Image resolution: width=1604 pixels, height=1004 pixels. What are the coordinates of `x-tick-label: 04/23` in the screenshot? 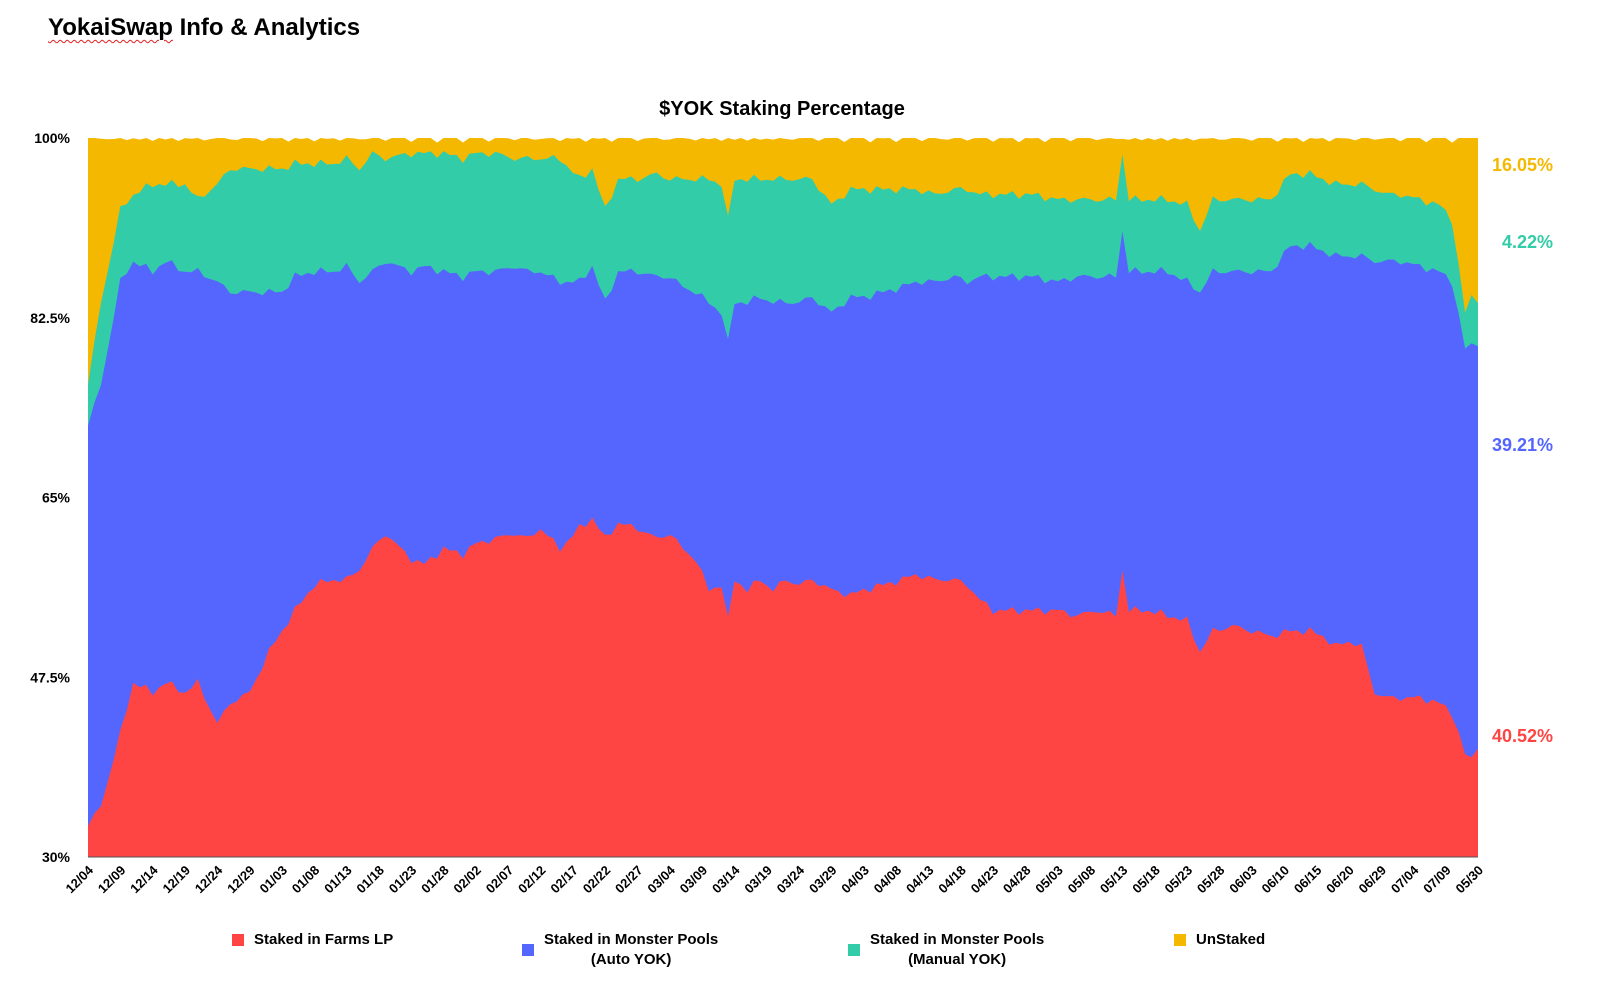 It's located at (985, 880).